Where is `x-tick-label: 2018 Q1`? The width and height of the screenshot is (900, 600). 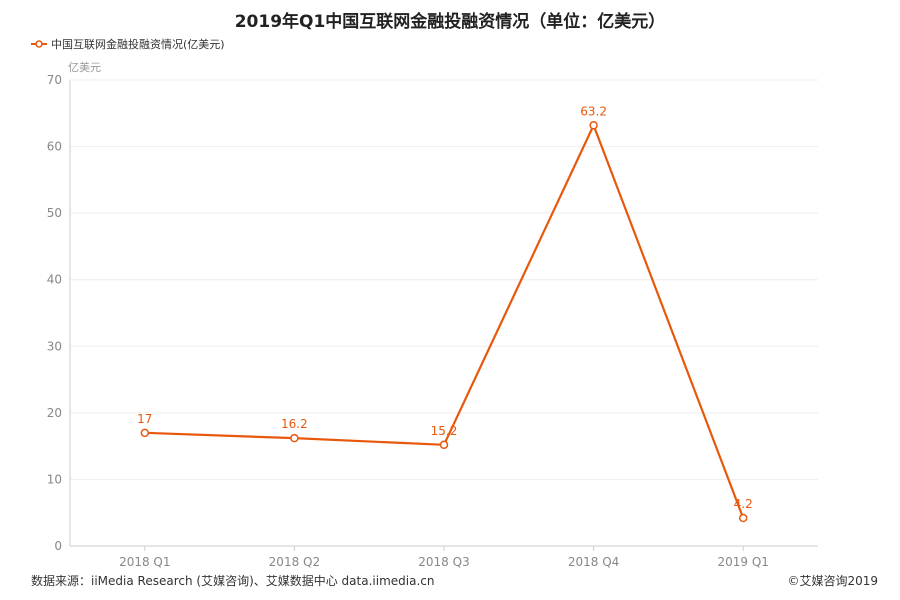 x-tick-label: 2018 Q1 is located at coordinates (144, 562).